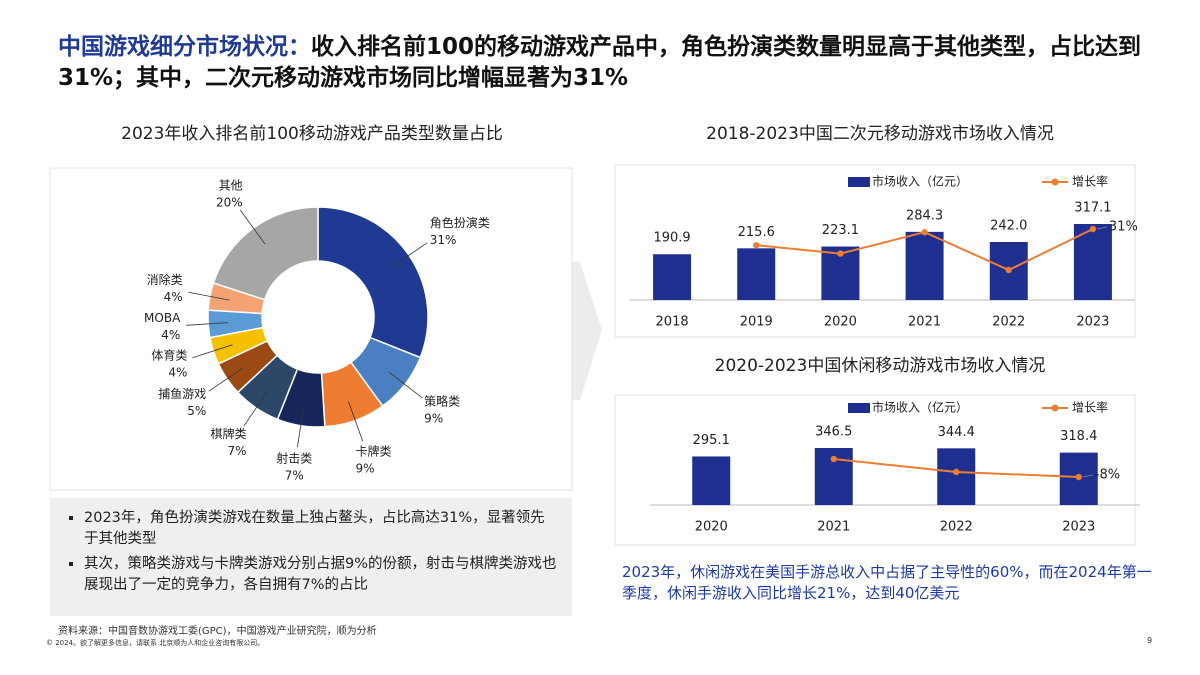  What do you see at coordinates (756, 322) in the screenshot?
I see `x-tick-label: 2019` at bounding box center [756, 322].